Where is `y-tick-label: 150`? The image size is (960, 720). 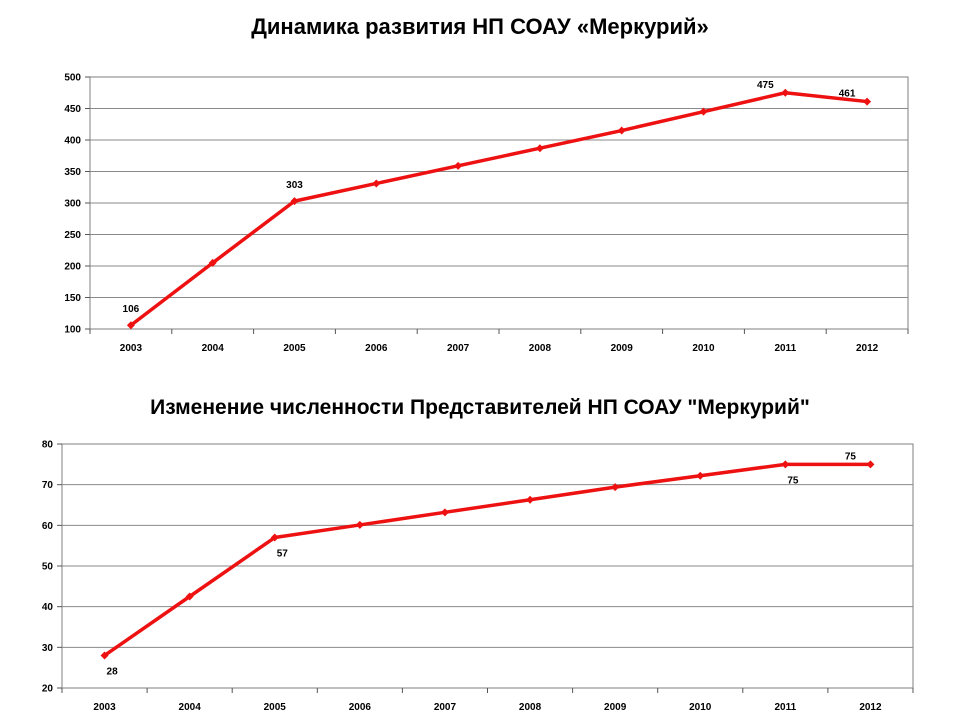 y-tick-label: 150 is located at coordinates (72, 298).